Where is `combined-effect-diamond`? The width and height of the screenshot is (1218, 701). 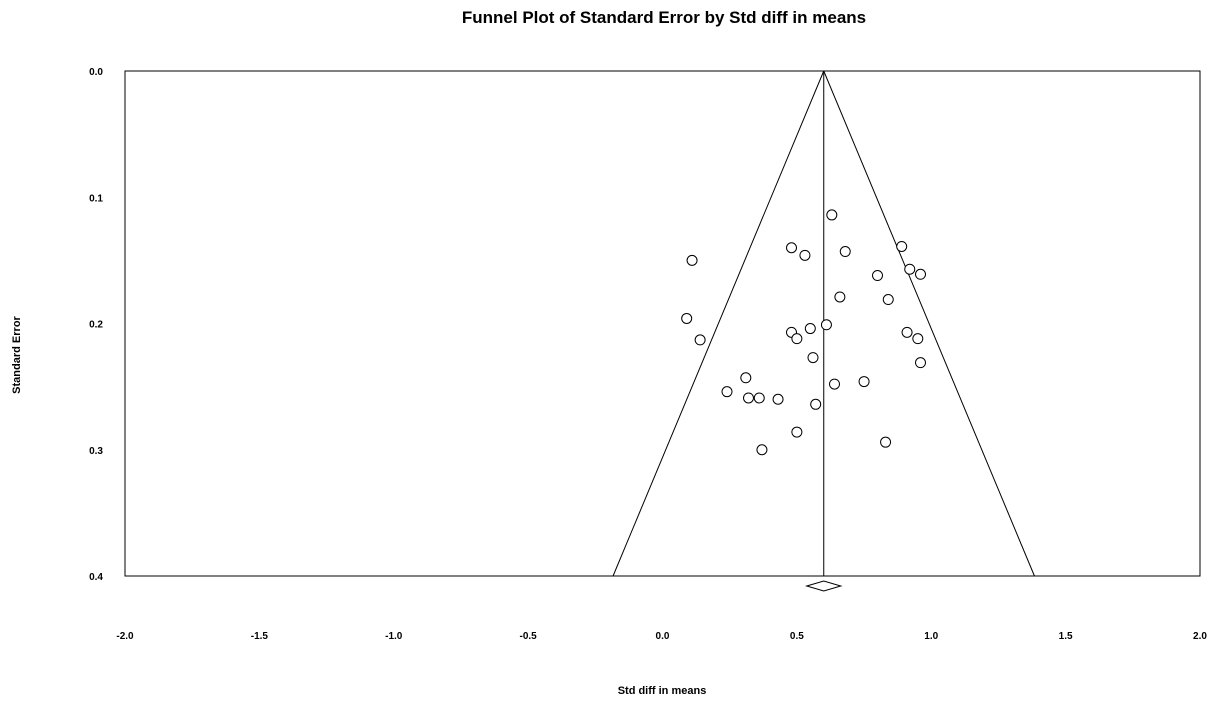 combined-effect-diamond is located at coordinates (823, 586).